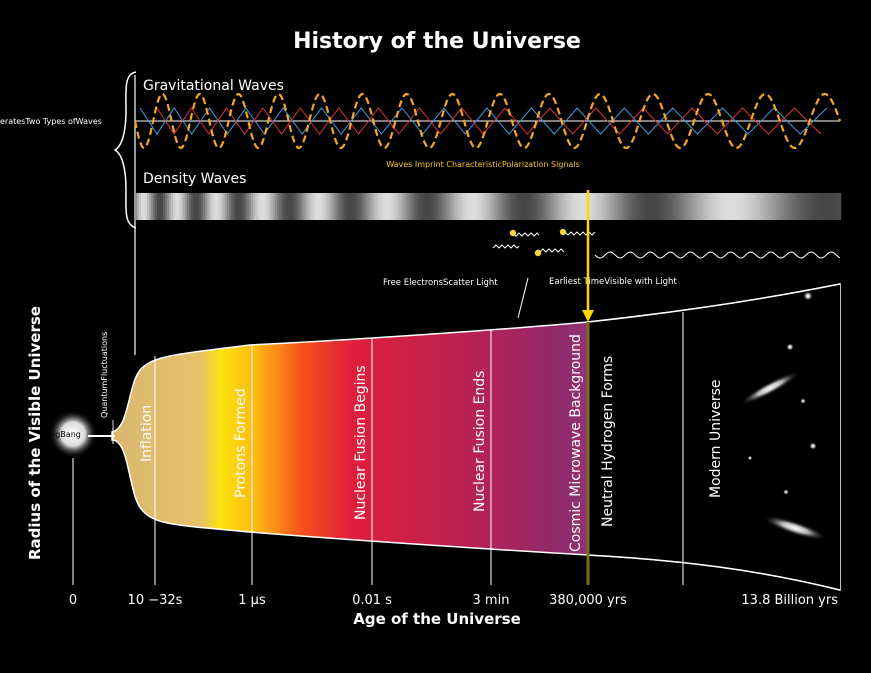 The image size is (871, 673). I want to click on cone-upper-edge, so click(714, 303).